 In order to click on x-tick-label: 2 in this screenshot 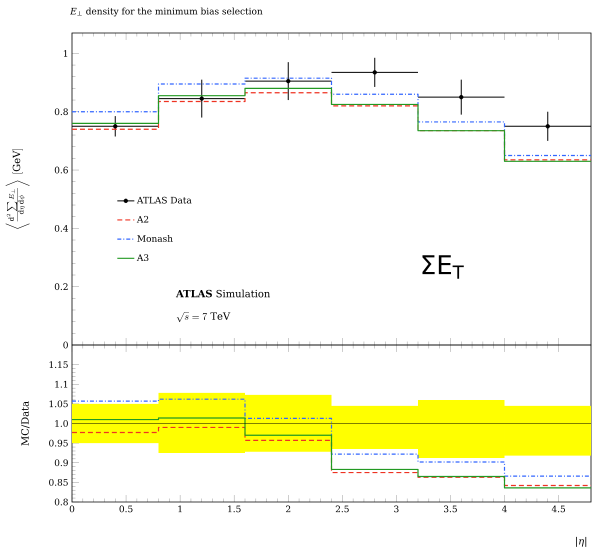, I will do `click(288, 509)`.